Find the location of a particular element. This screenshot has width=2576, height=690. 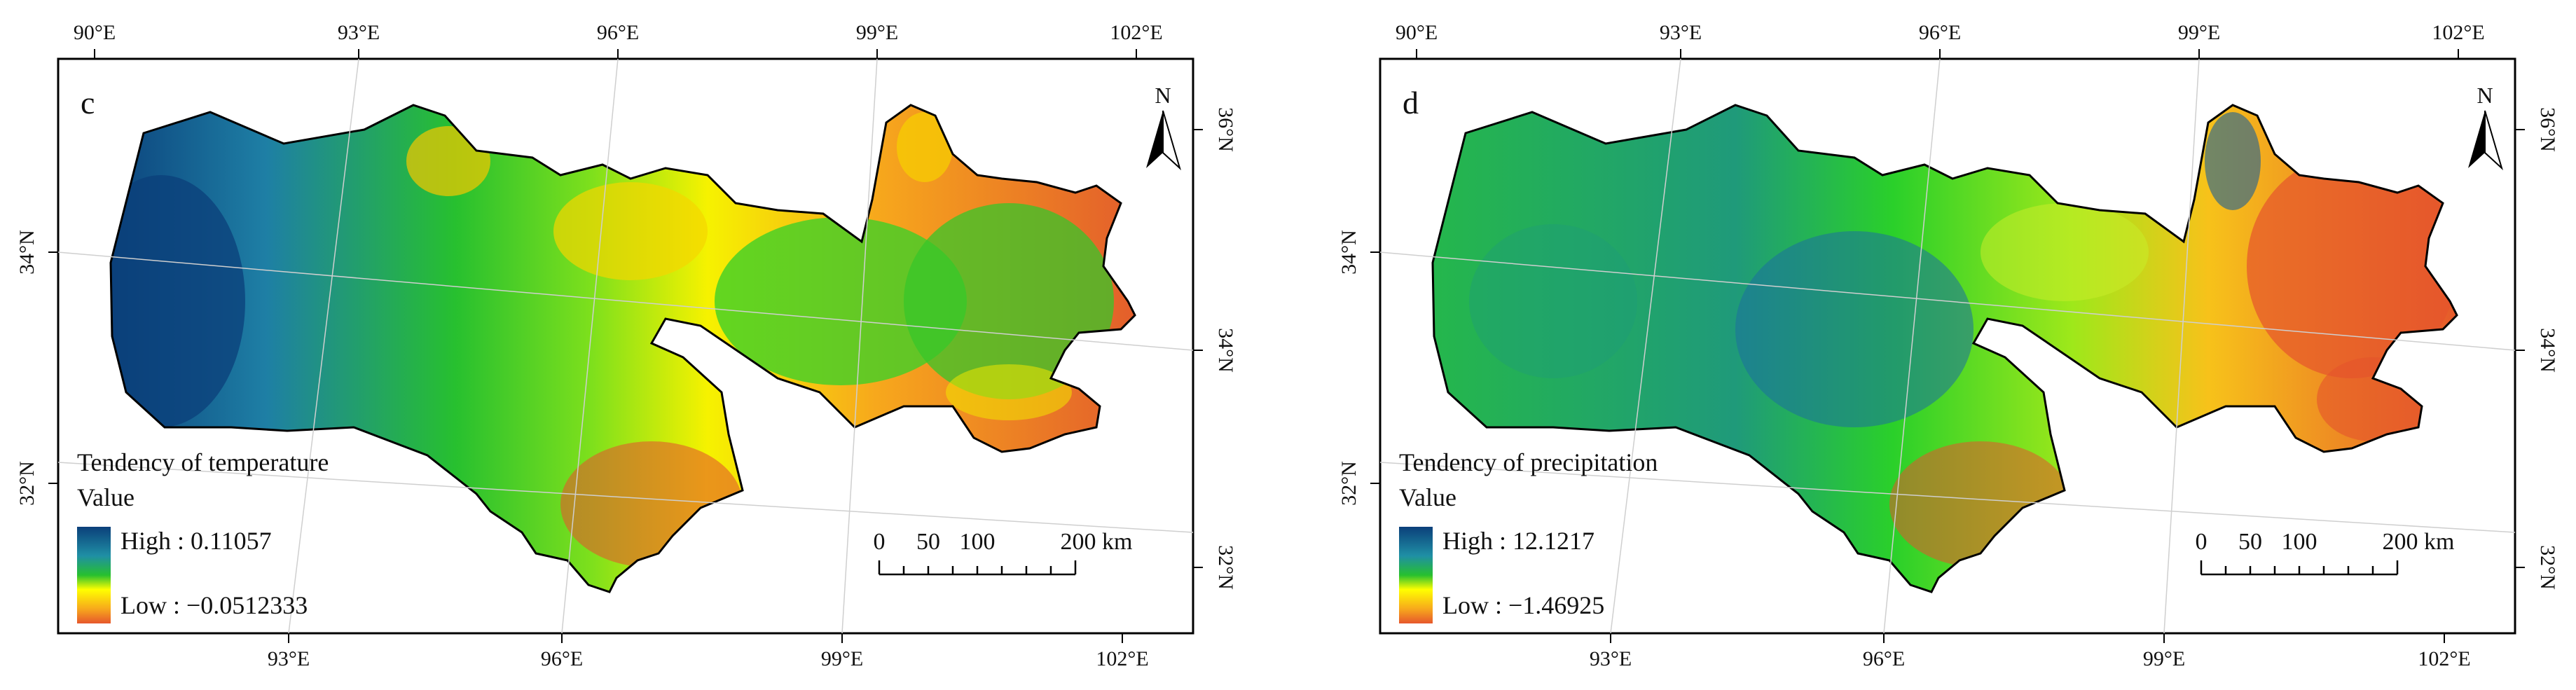

legend-title: Tendency of precipitation is located at coordinates (1528, 462).